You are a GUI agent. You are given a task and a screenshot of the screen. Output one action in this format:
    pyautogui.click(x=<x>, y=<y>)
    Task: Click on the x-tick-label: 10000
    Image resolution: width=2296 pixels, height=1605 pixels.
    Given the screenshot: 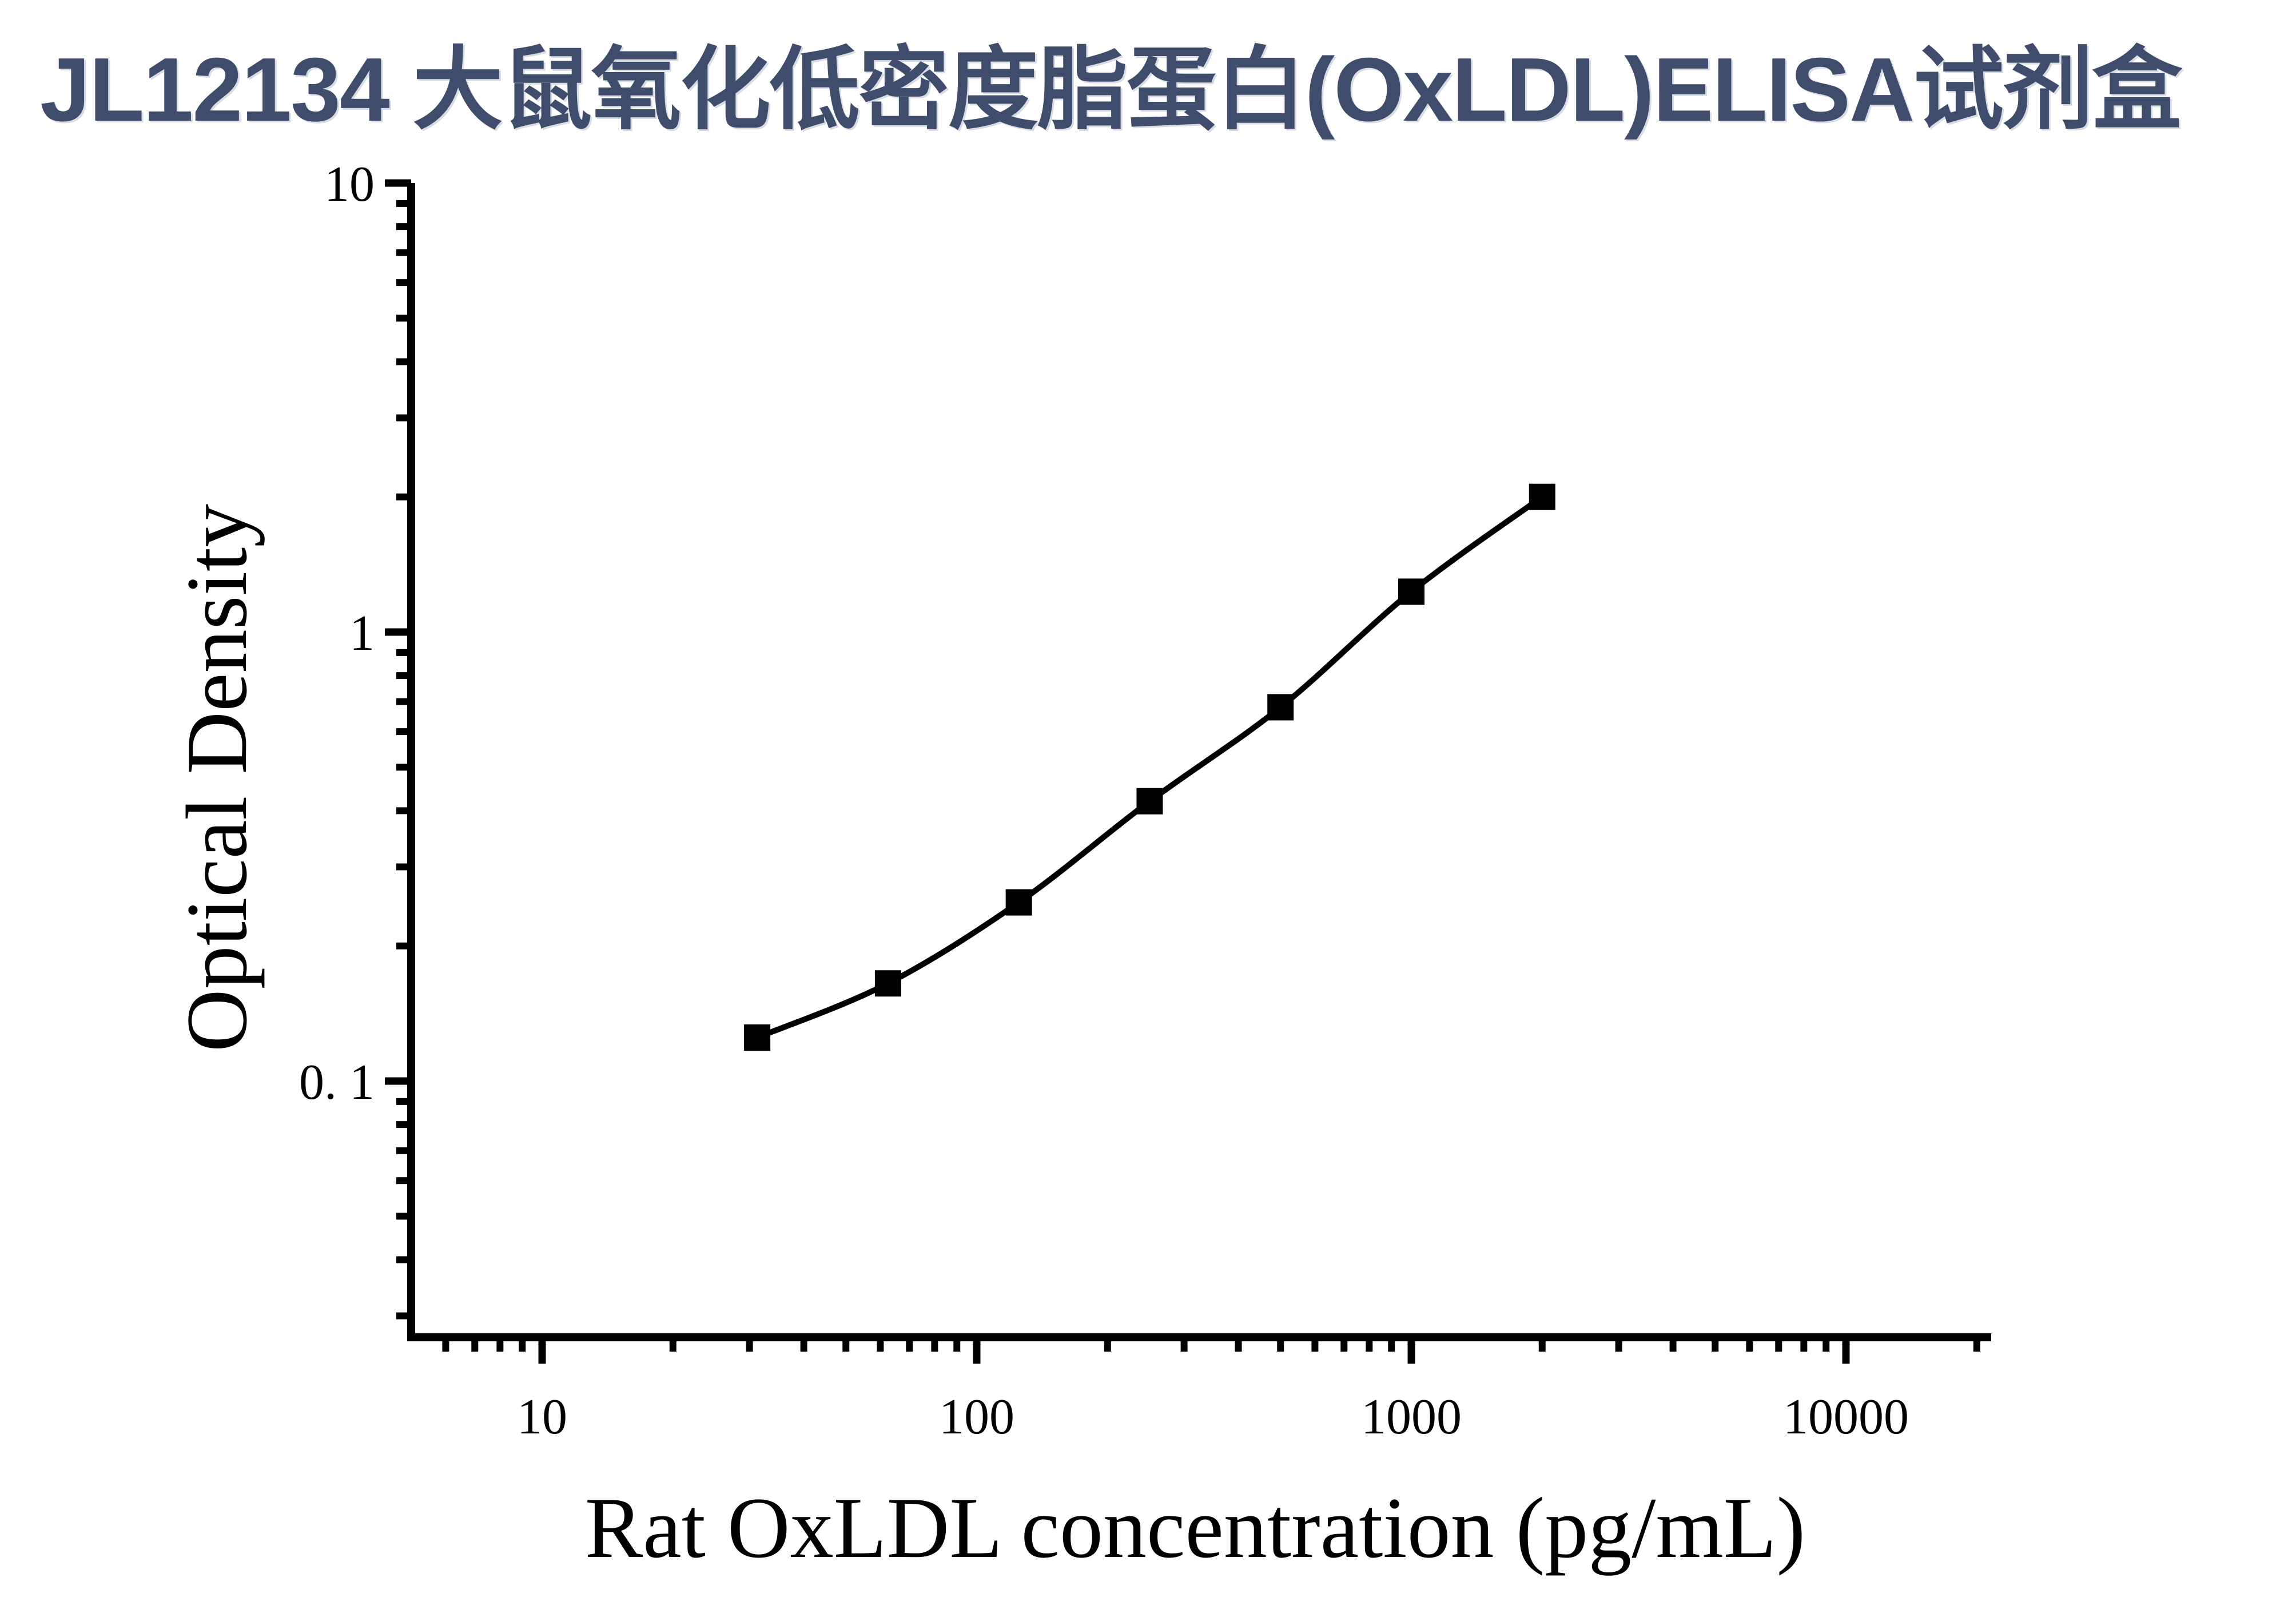 What is the action you would take?
    pyautogui.click(x=1846, y=1417)
    